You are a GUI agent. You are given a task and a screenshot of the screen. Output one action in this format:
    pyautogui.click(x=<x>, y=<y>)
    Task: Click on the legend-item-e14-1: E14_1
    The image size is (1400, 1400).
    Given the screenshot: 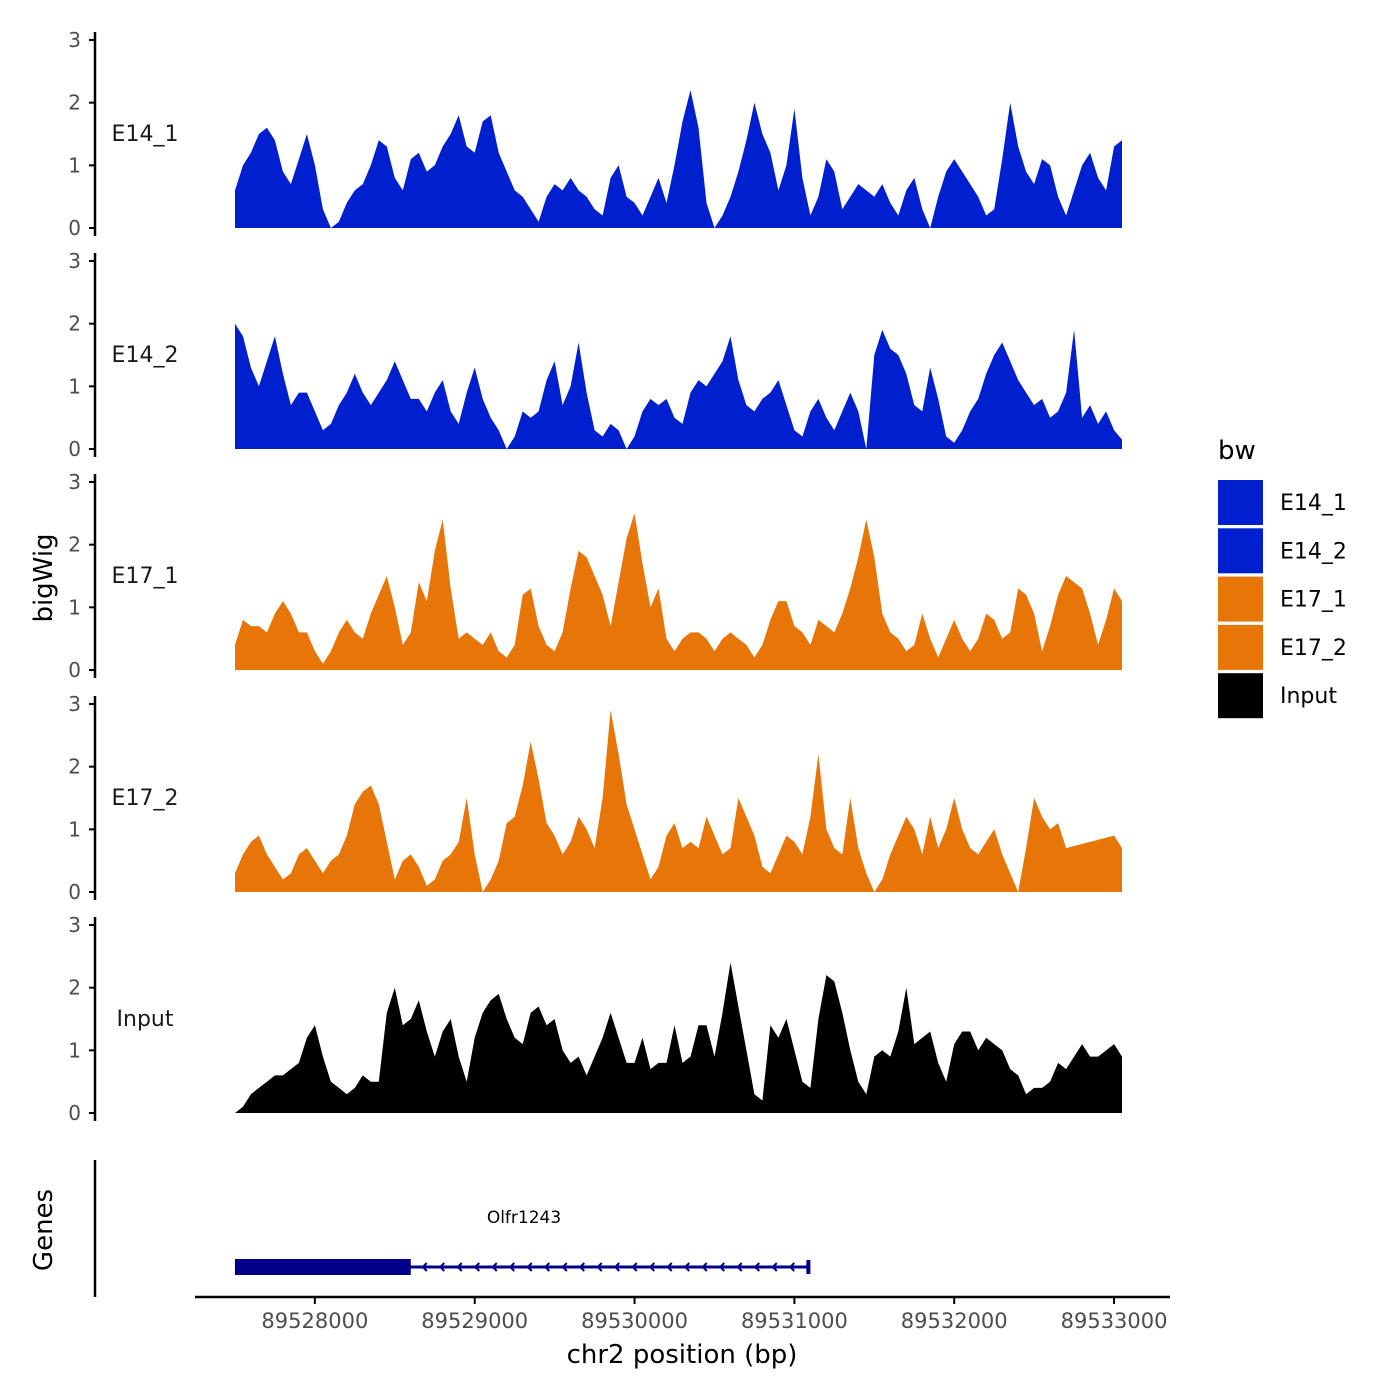 What is the action you would take?
    pyautogui.click(x=1282, y=502)
    